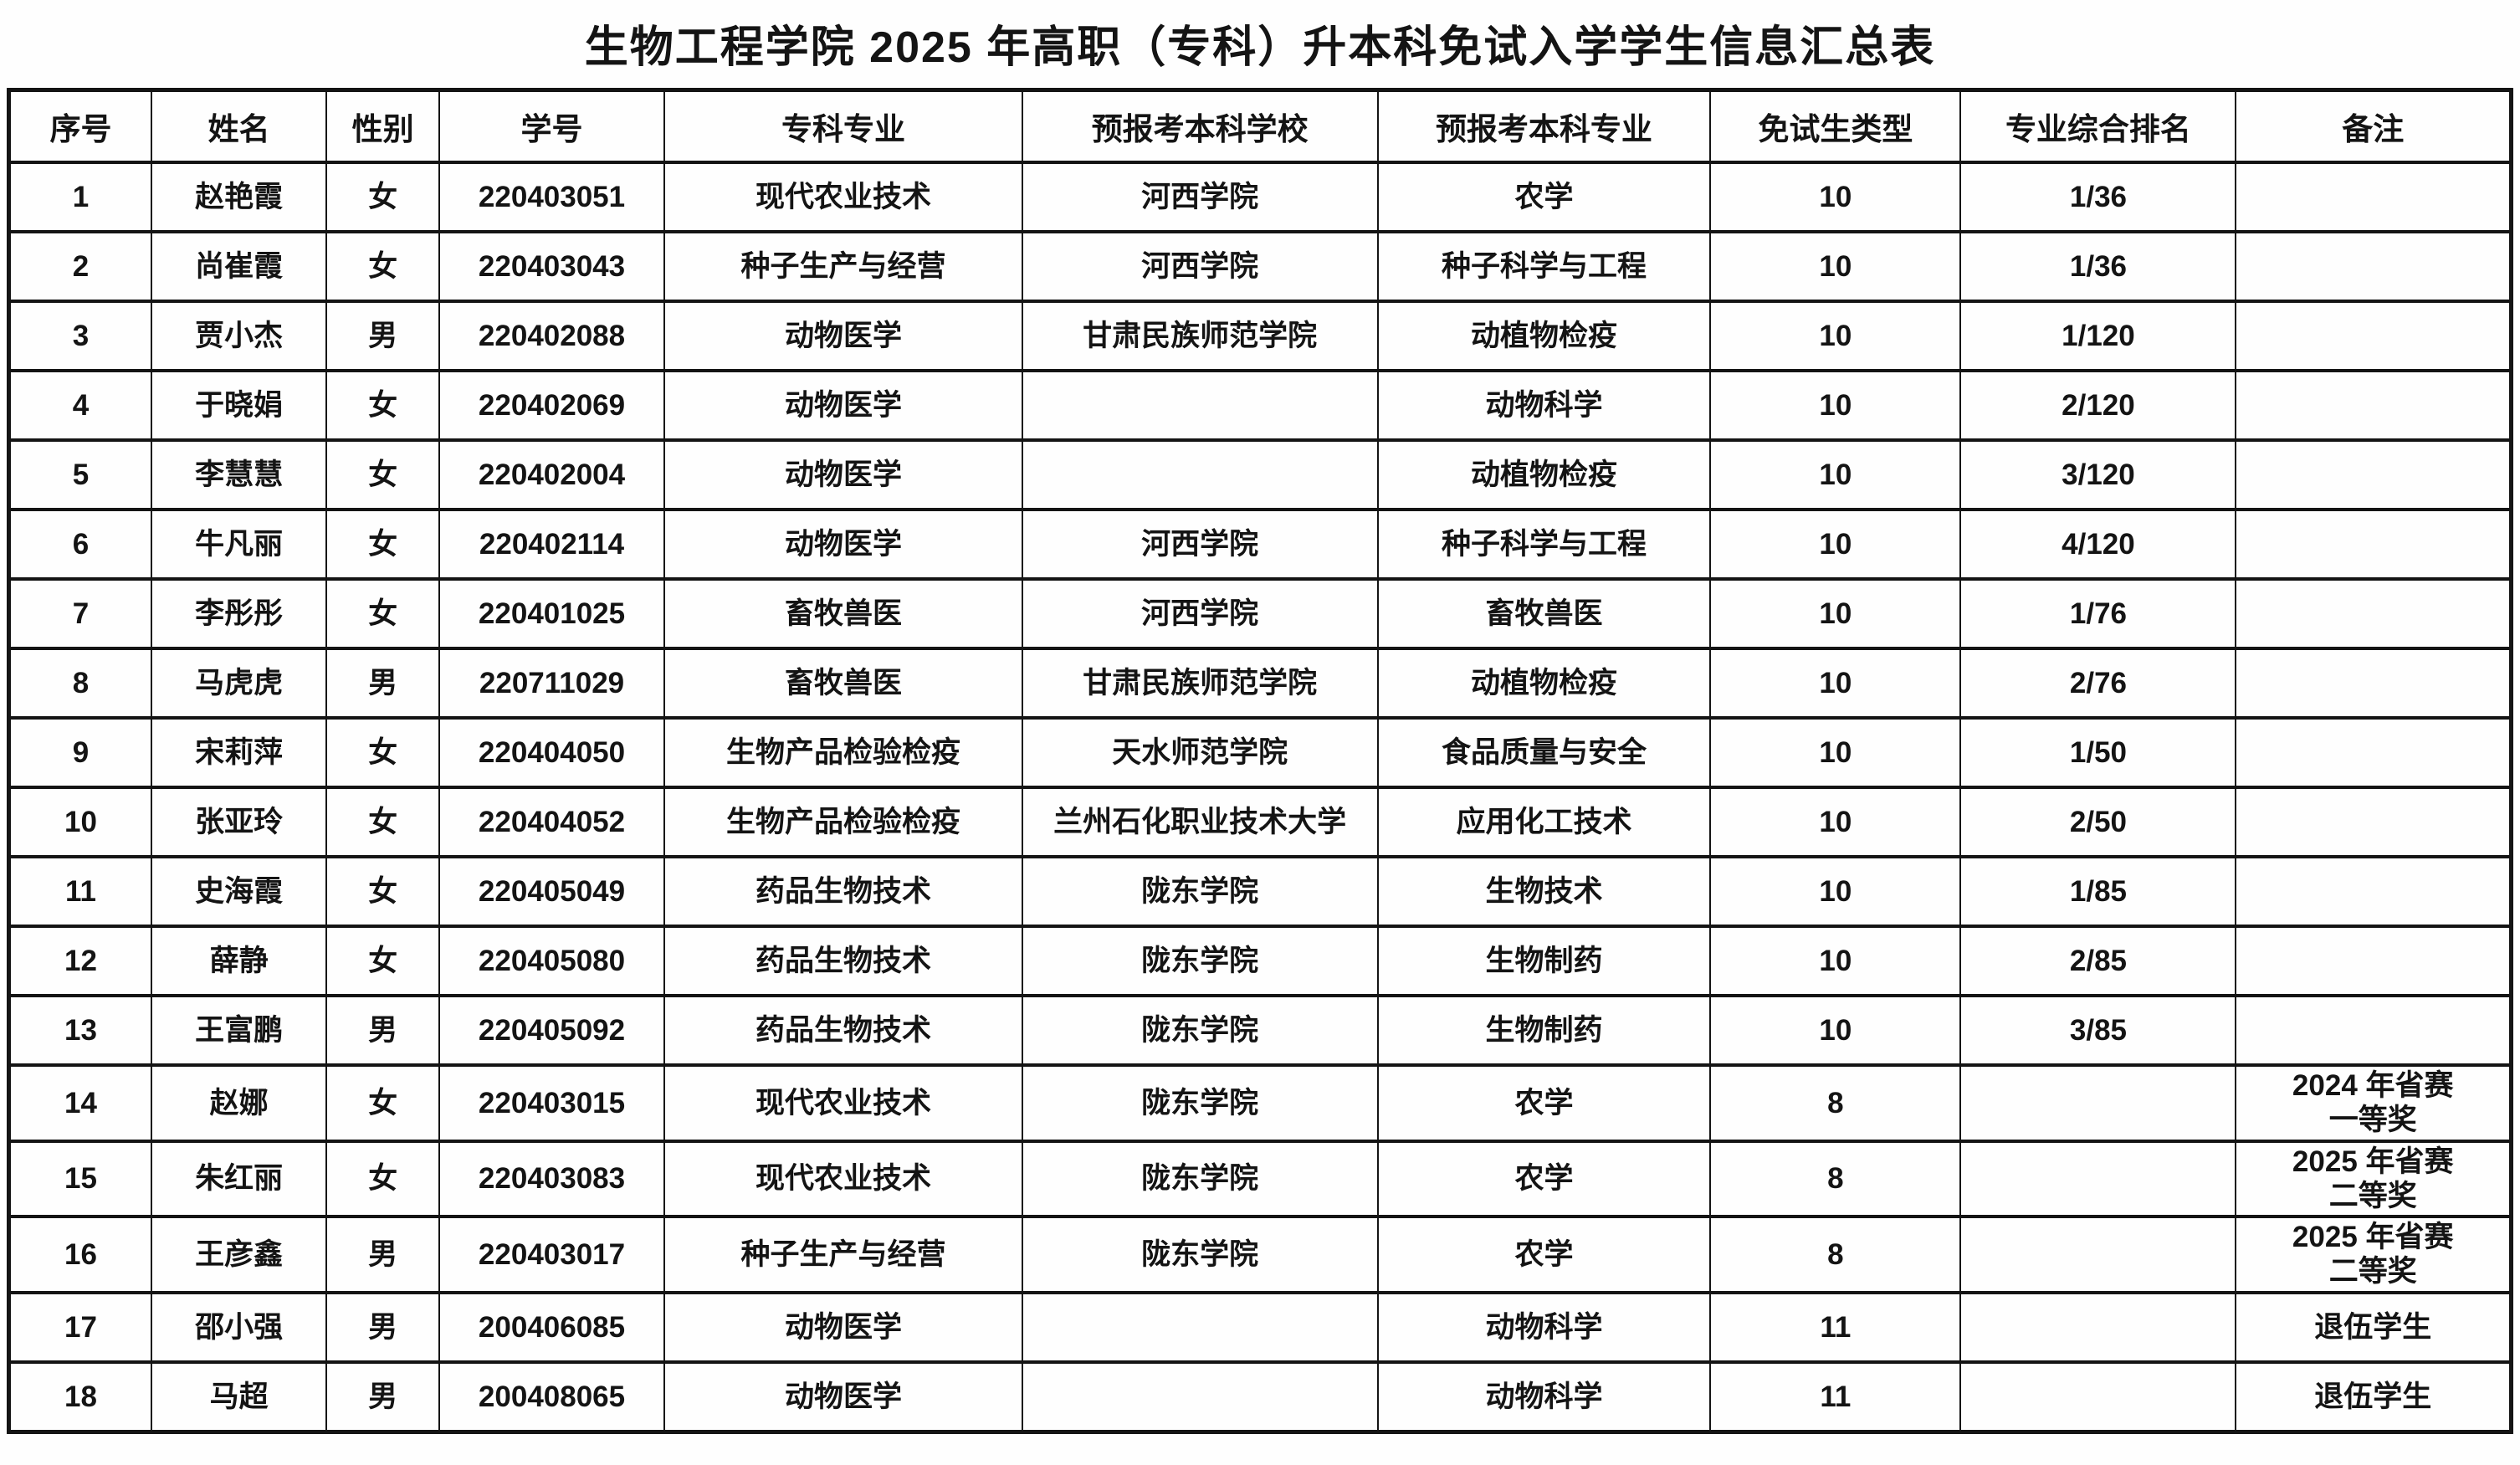 This screenshot has width=2520, height=1465. What do you see at coordinates (80, 613) in the screenshot?
I see `table-cell: 7` at bounding box center [80, 613].